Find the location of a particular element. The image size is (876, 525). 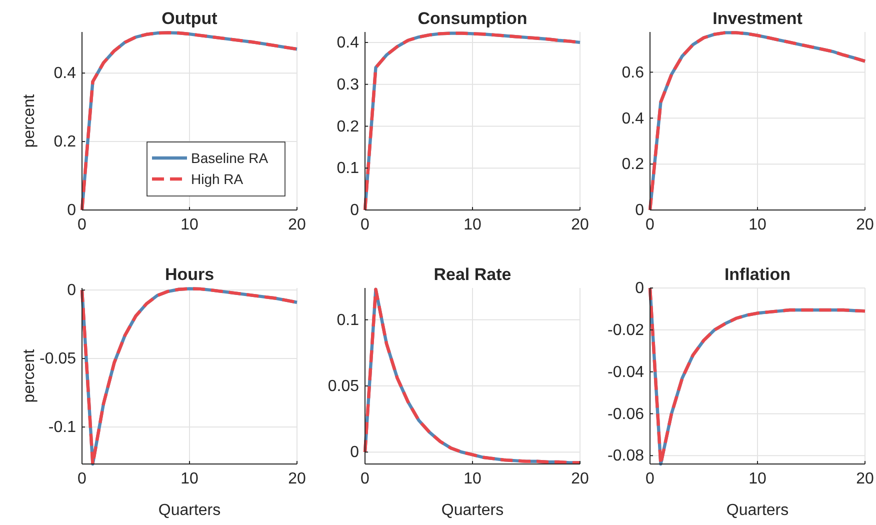

y-tick-label: 0.05 is located at coordinates (344, 387).